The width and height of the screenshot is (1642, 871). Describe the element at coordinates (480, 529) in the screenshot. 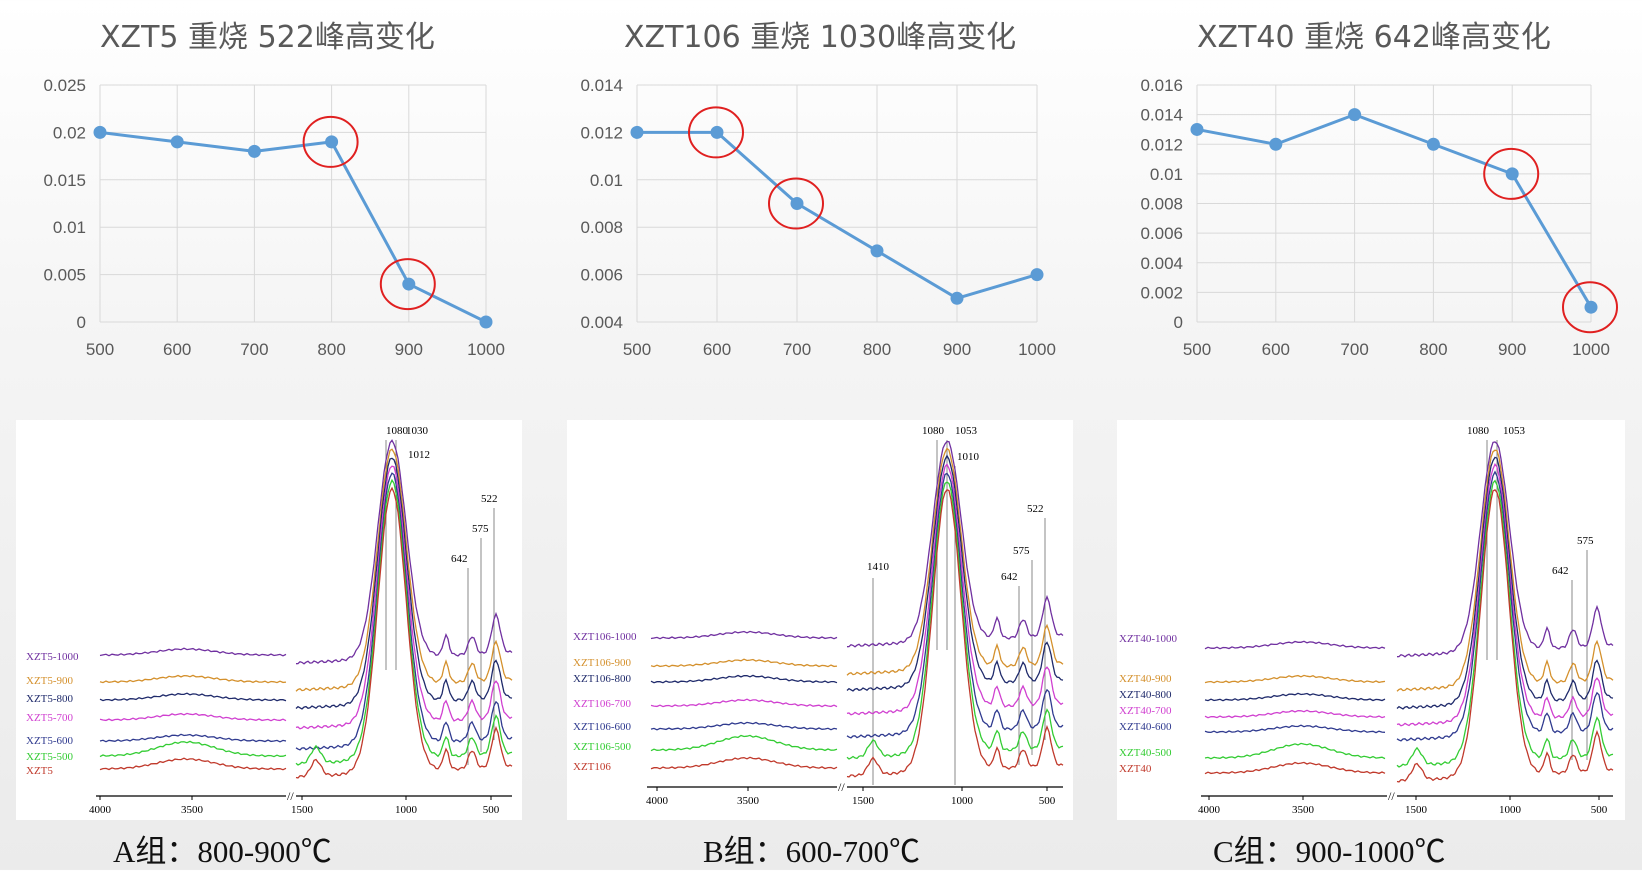

I see `peak-label: 575` at that location.